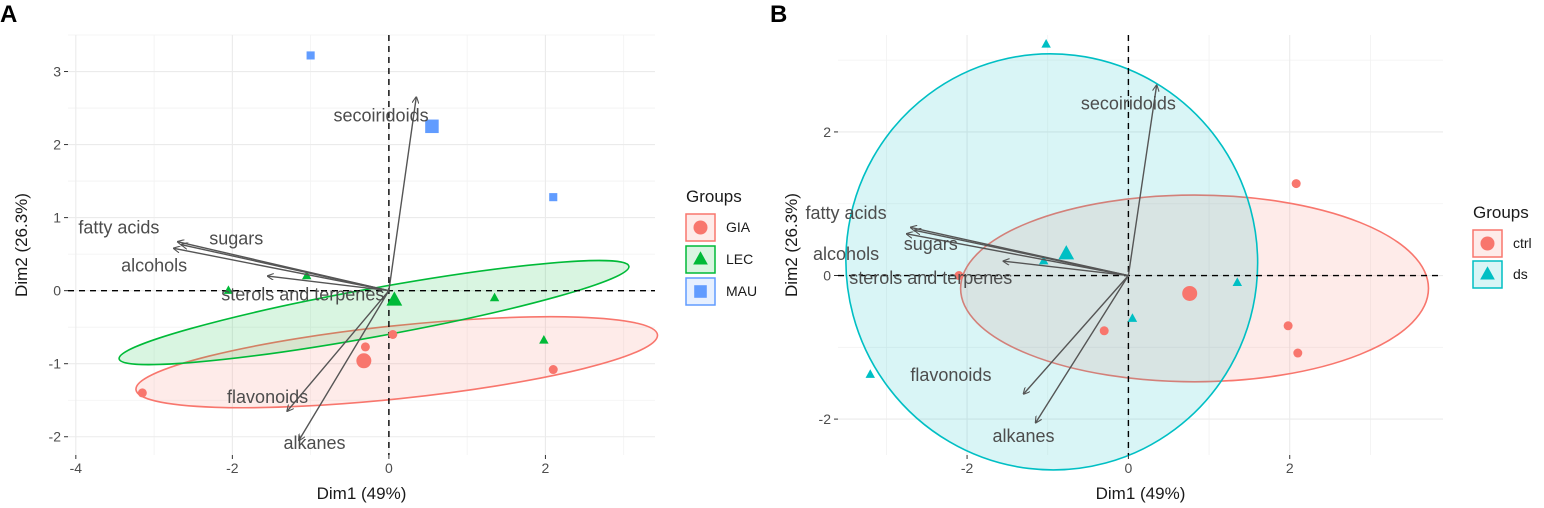 Image resolution: width=1544 pixels, height=508 pixels. Describe the element at coordinates (1487, 243) in the screenshot. I see `legend-symbol-ctrl` at that location.